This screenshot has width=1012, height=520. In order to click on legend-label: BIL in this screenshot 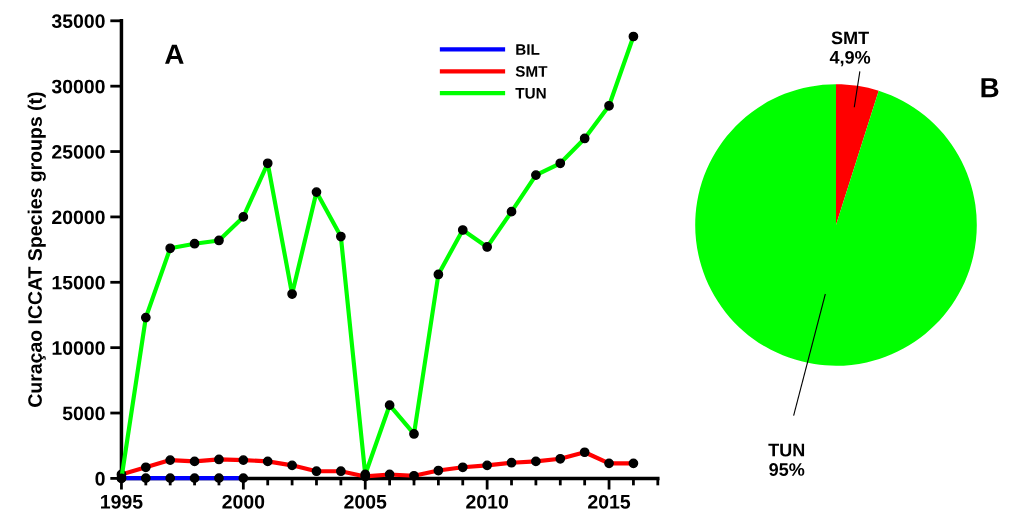, I will do `click(528, 49)`.